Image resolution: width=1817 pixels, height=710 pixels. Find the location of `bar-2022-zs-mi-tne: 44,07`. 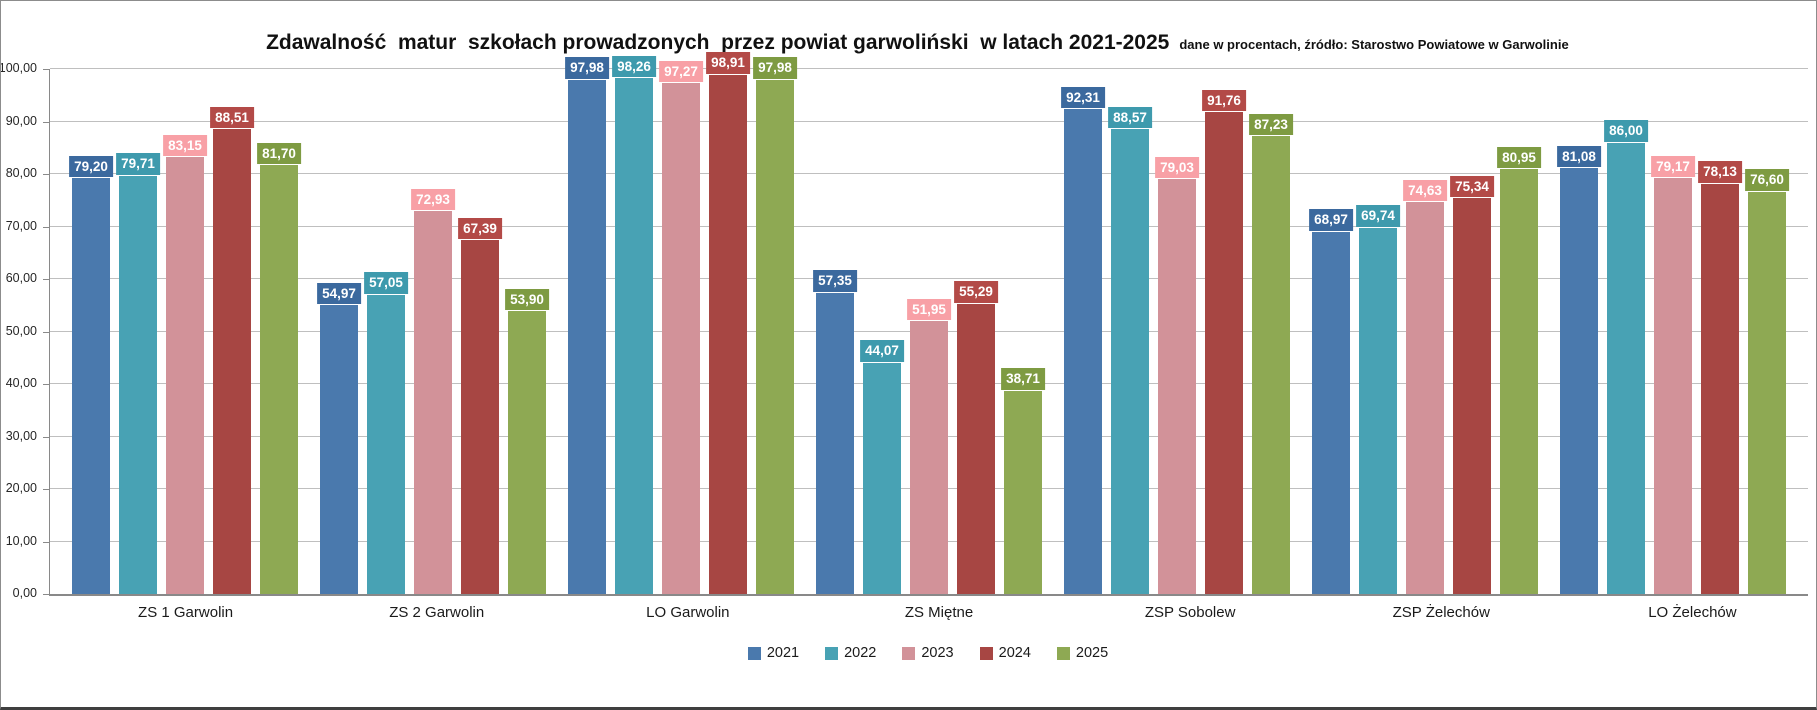

bar-2022-zs-mi-tne: 44,07 is located at coordinates (882, 467).